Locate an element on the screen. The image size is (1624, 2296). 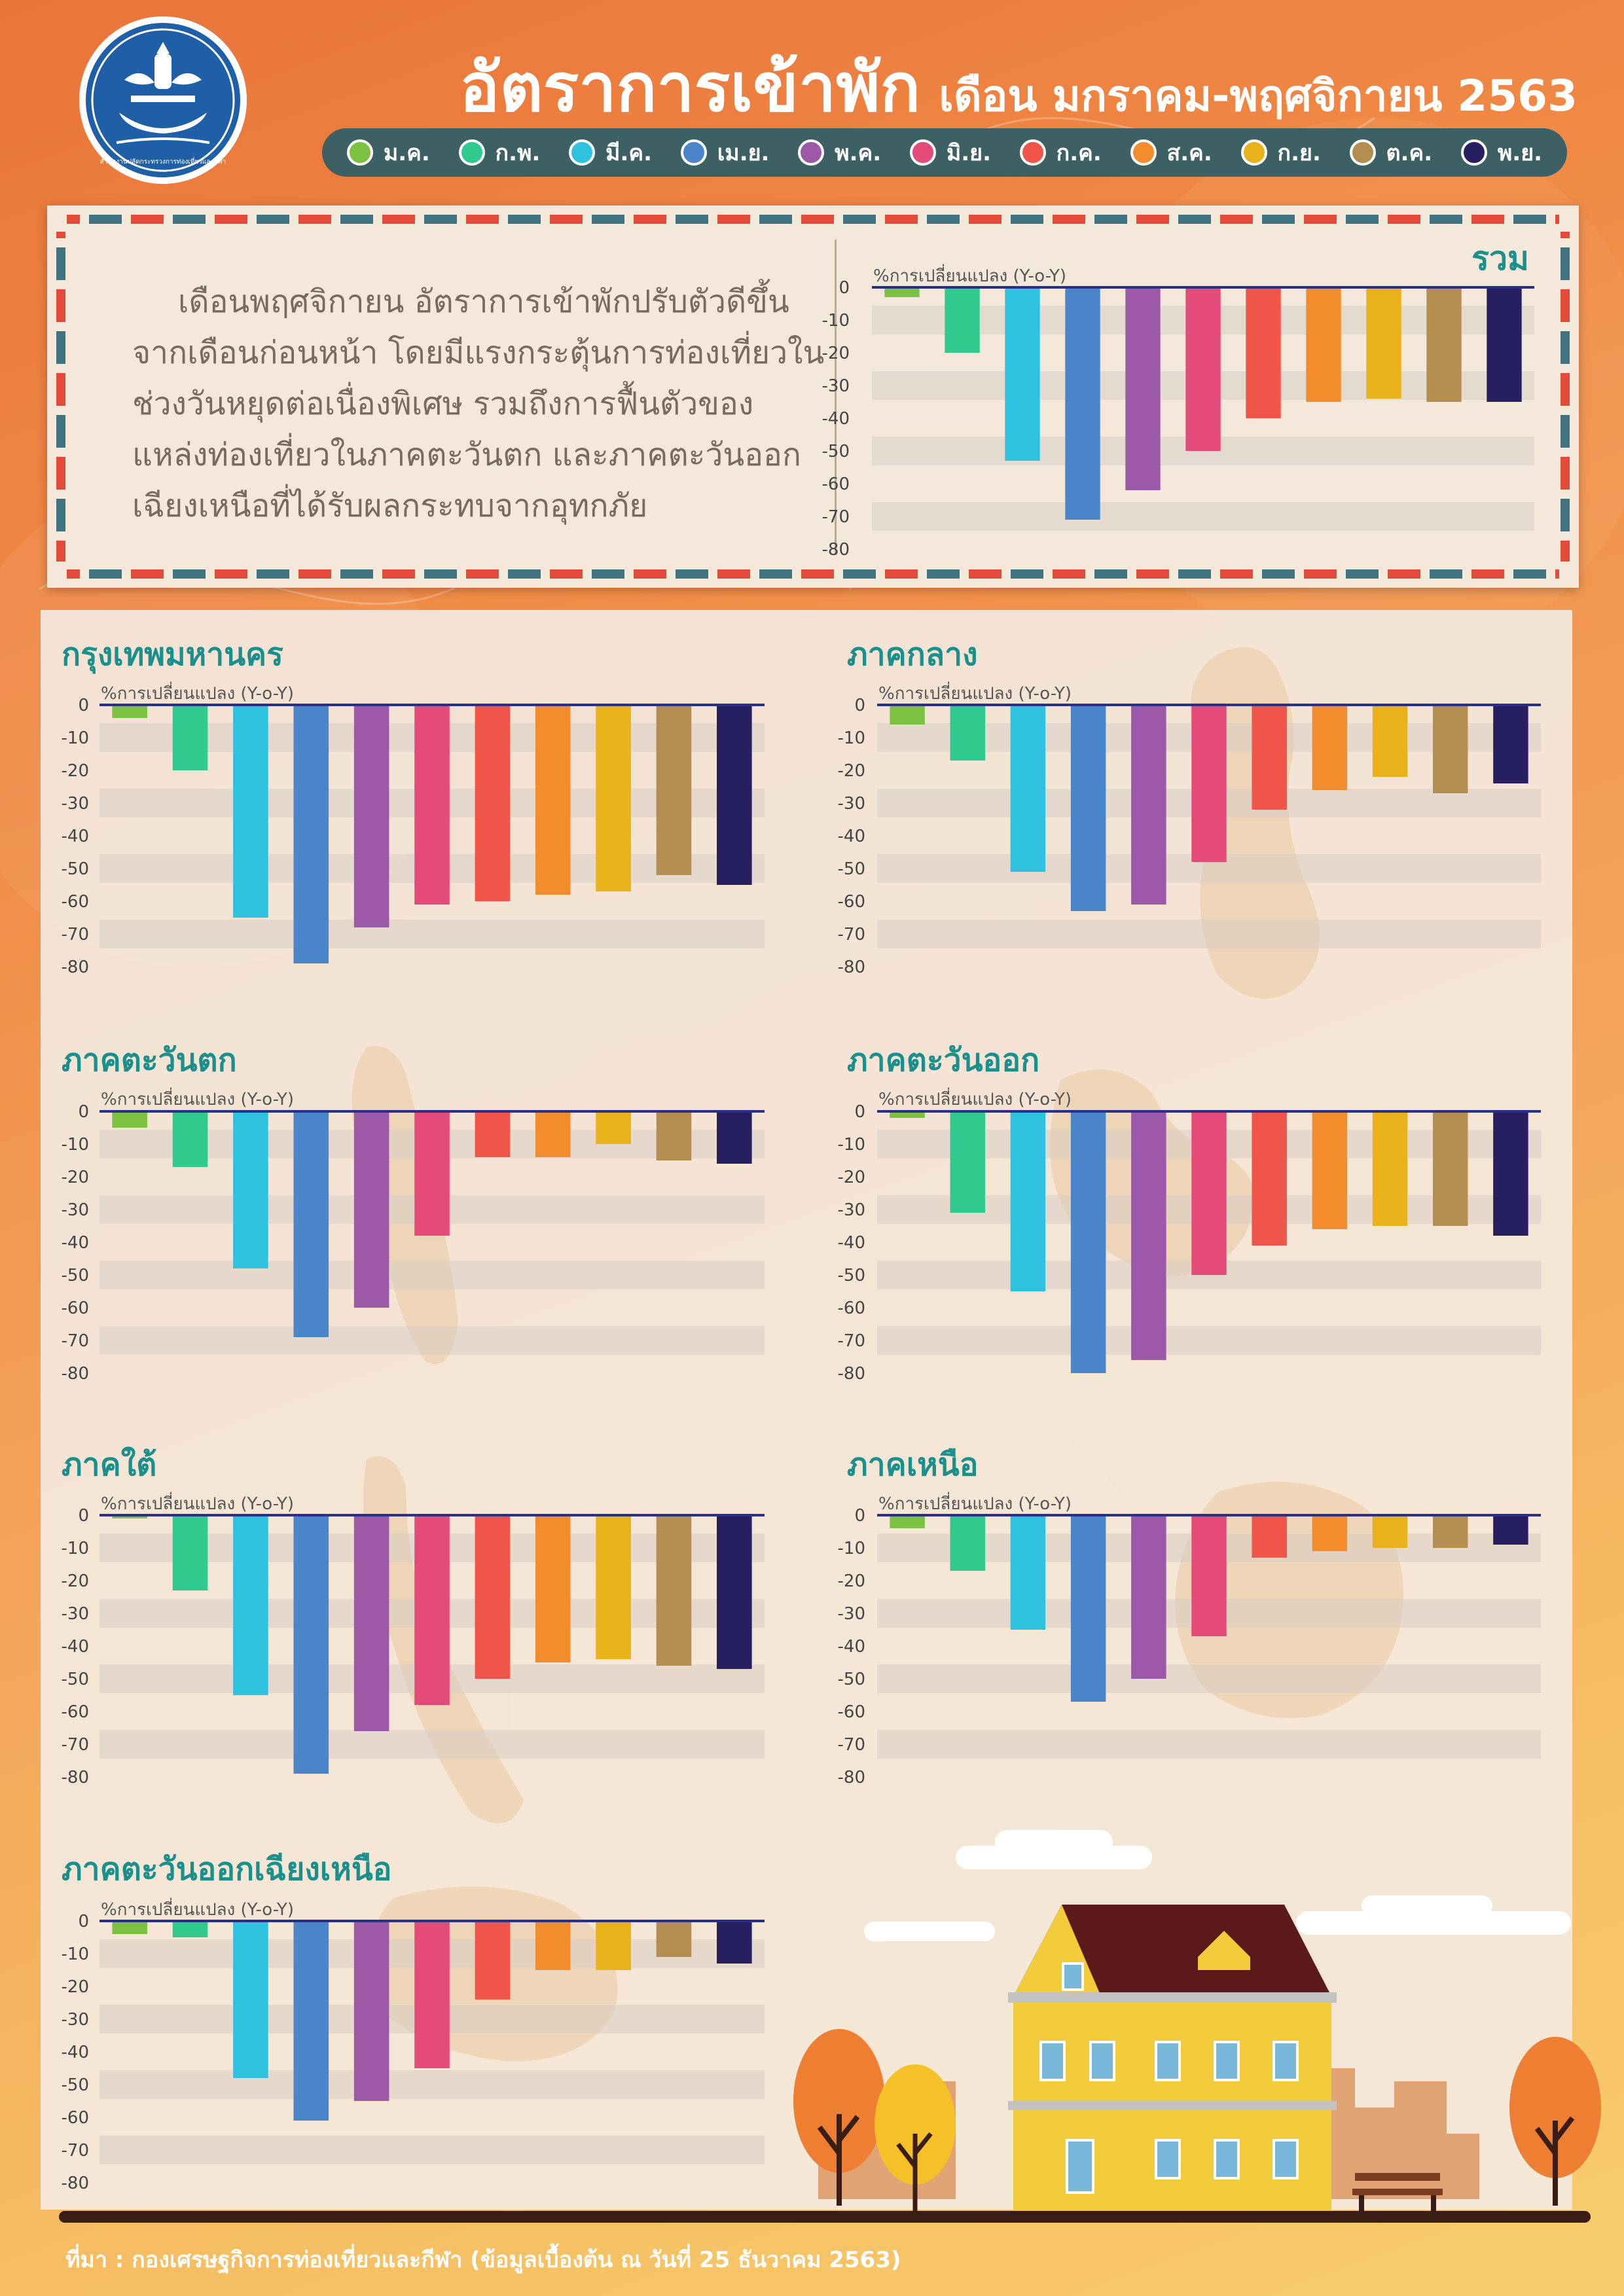
summary-divider is located at coordinates (836, 397).